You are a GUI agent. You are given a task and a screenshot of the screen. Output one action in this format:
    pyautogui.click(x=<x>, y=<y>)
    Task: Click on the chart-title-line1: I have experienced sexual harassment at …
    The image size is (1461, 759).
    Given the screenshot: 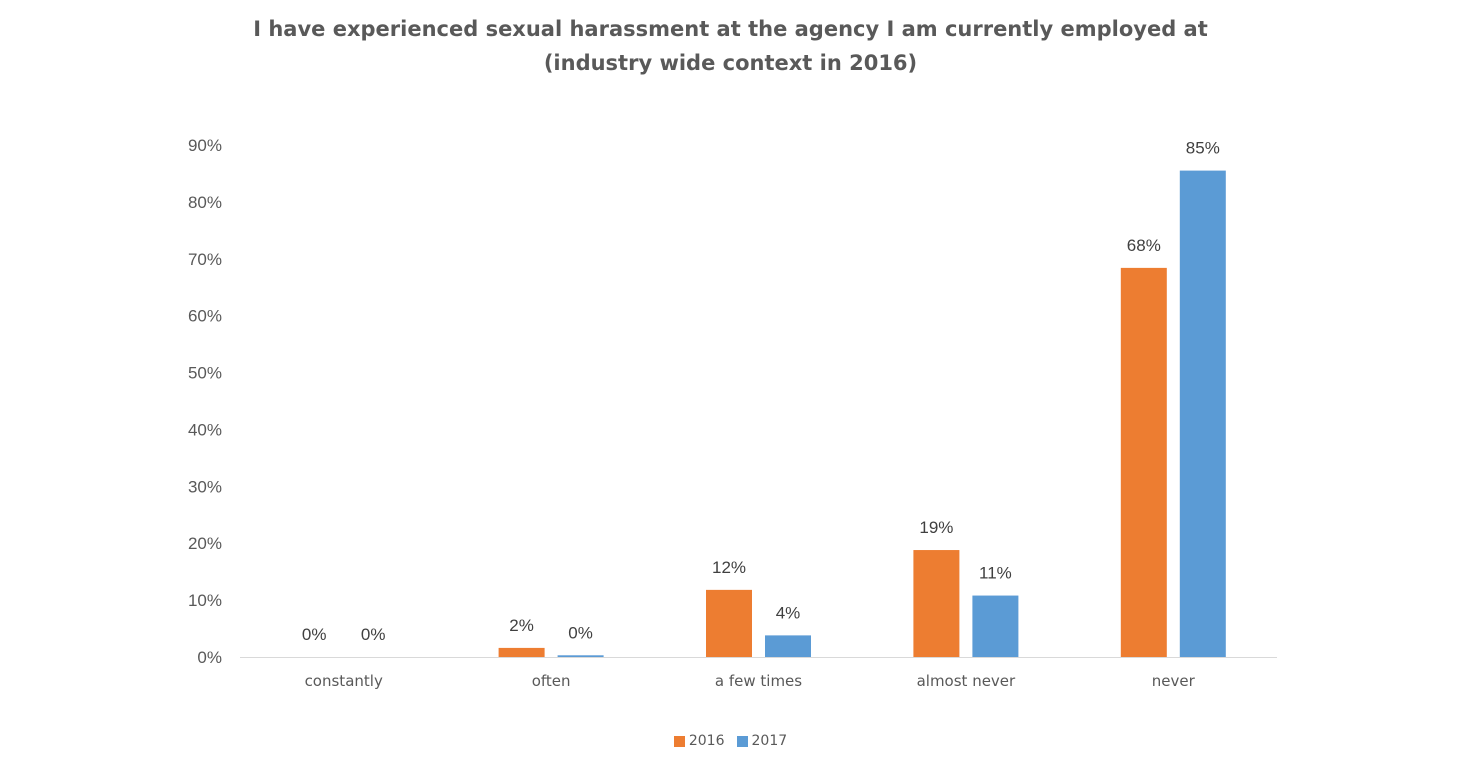 What is the action you would take?
    pyautogui.click(x=730, y=29)
    